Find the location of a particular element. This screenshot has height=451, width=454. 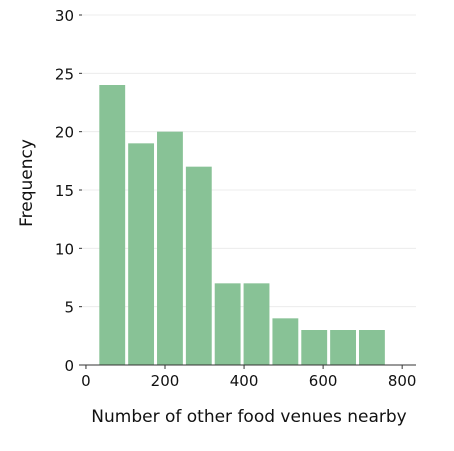

y-axis-label: Frequency is located at coordinates (27, 183).